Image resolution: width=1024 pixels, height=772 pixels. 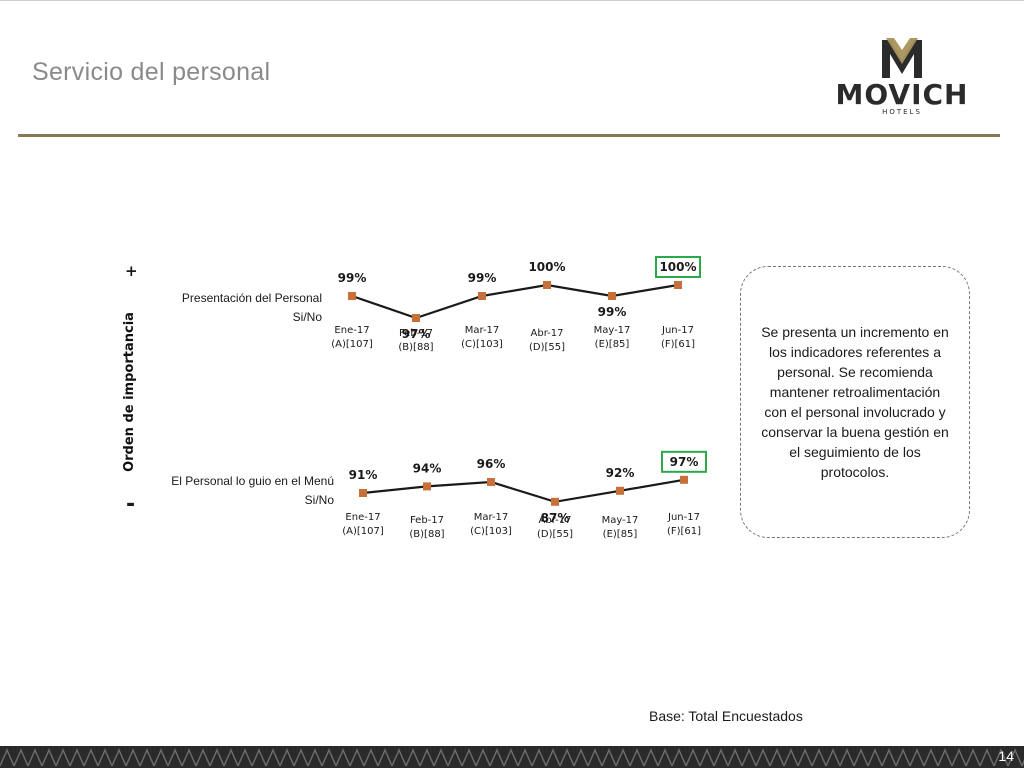 I want to click on series-title-line: Si/No, so click(x=320, y=500).